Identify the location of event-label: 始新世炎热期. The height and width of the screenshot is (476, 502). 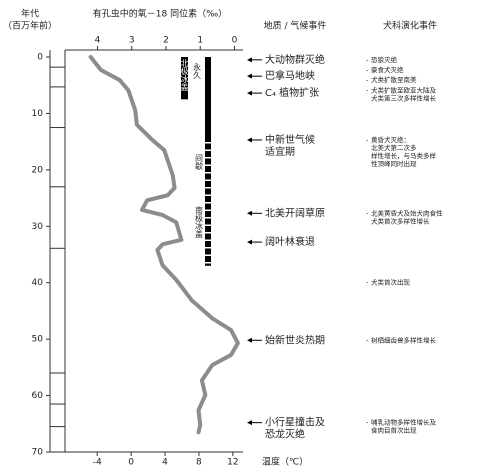
(295, 339).